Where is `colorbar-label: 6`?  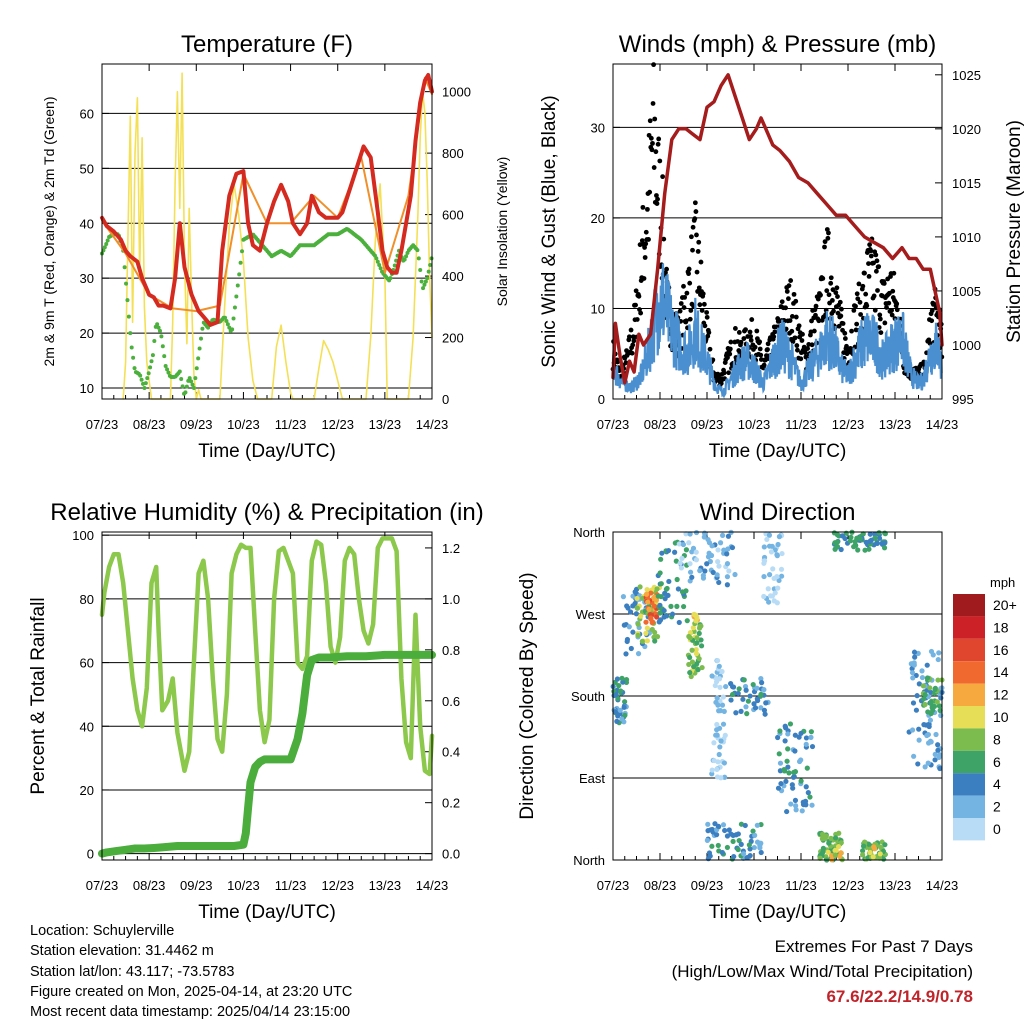 colorbar-label: 6 is located at coordinates (997, 762).